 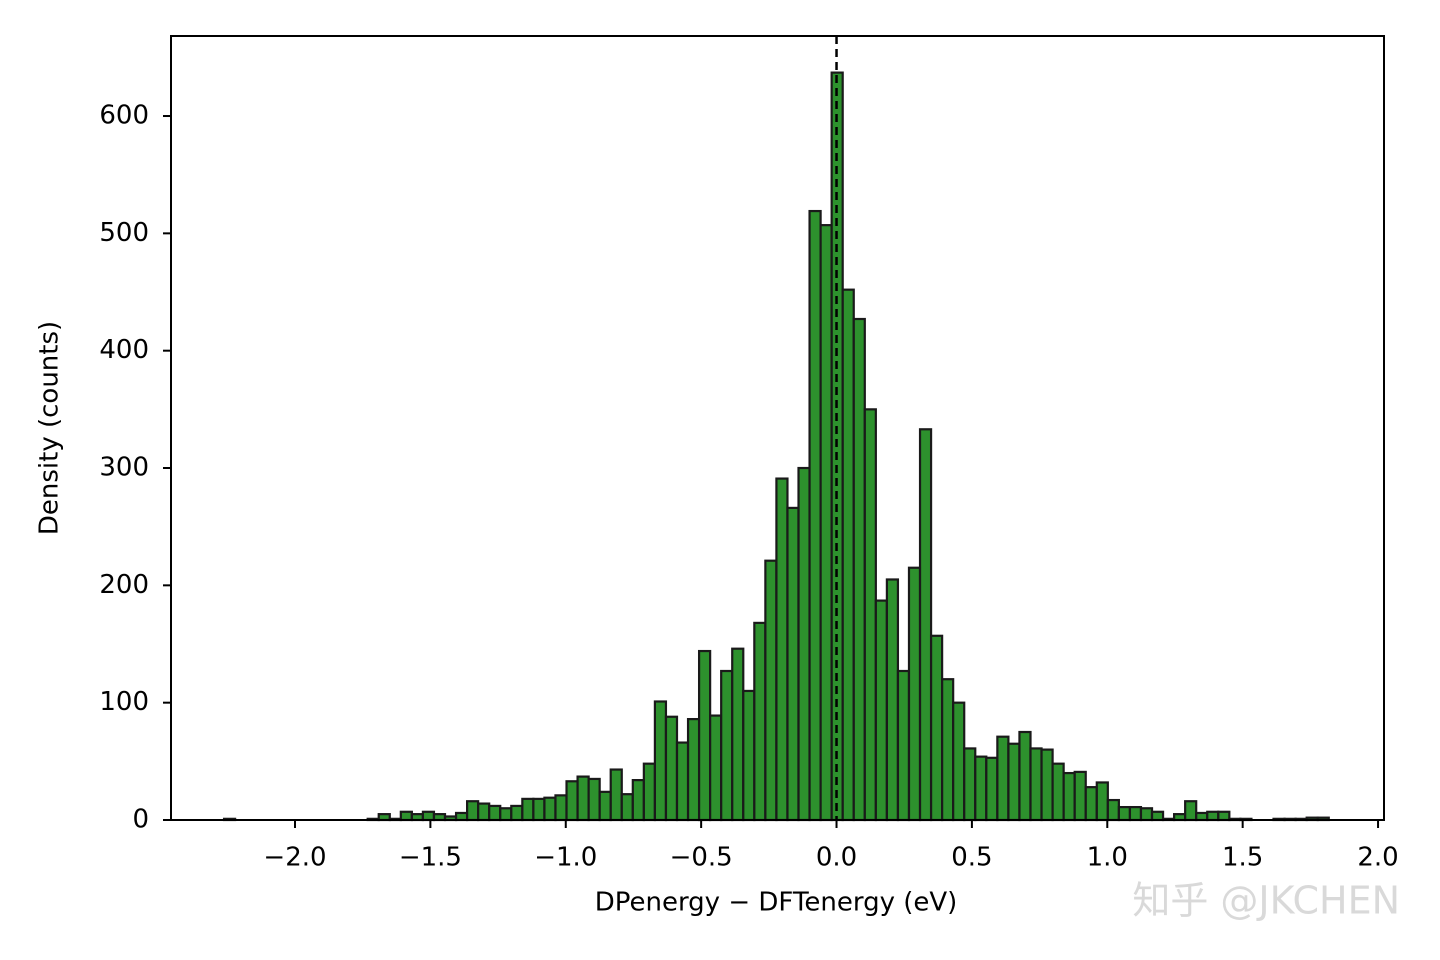 What do you see at coordinates (294, 858) in the screenshot?
I see `x-tick-label: −2.0` at bounding box center [294, 858].